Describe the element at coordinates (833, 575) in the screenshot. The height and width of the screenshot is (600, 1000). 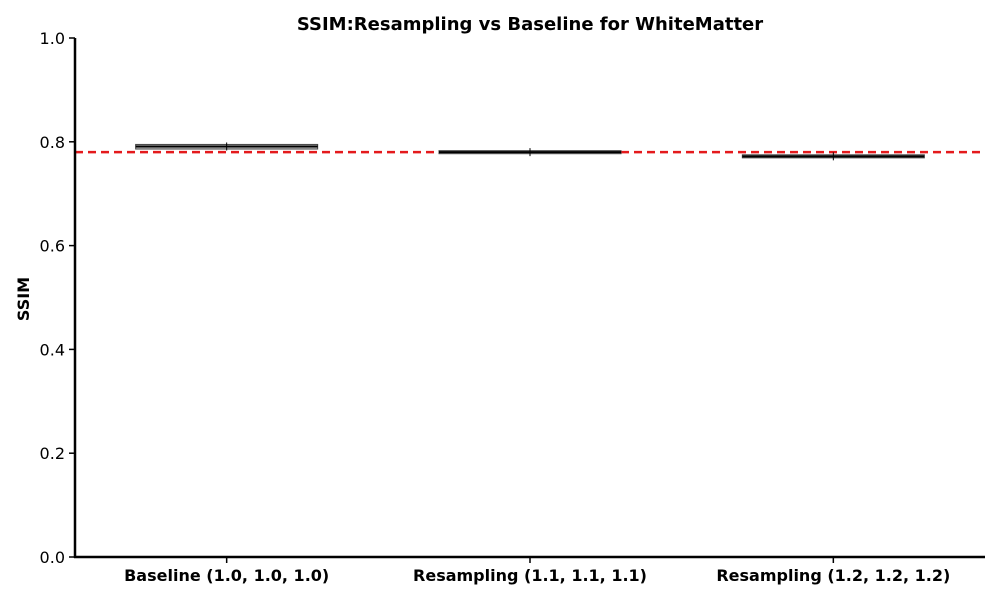
I see `x-tick-label: Resampling (1.2, 1.2, 1.2)` at that location.